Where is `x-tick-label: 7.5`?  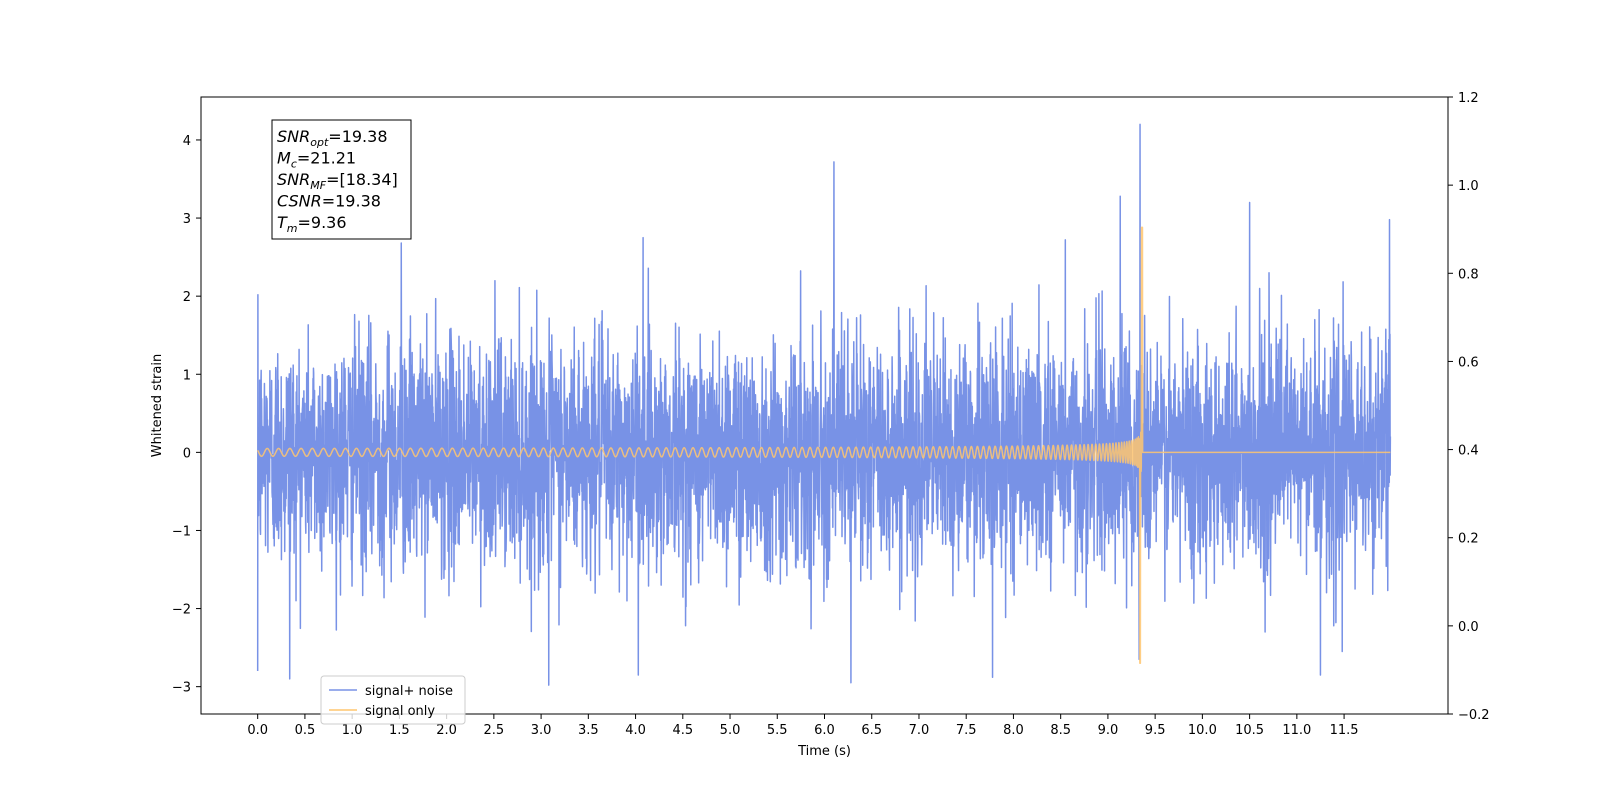 x-tick-label: 7.5 is located at coordinates (966, 730).